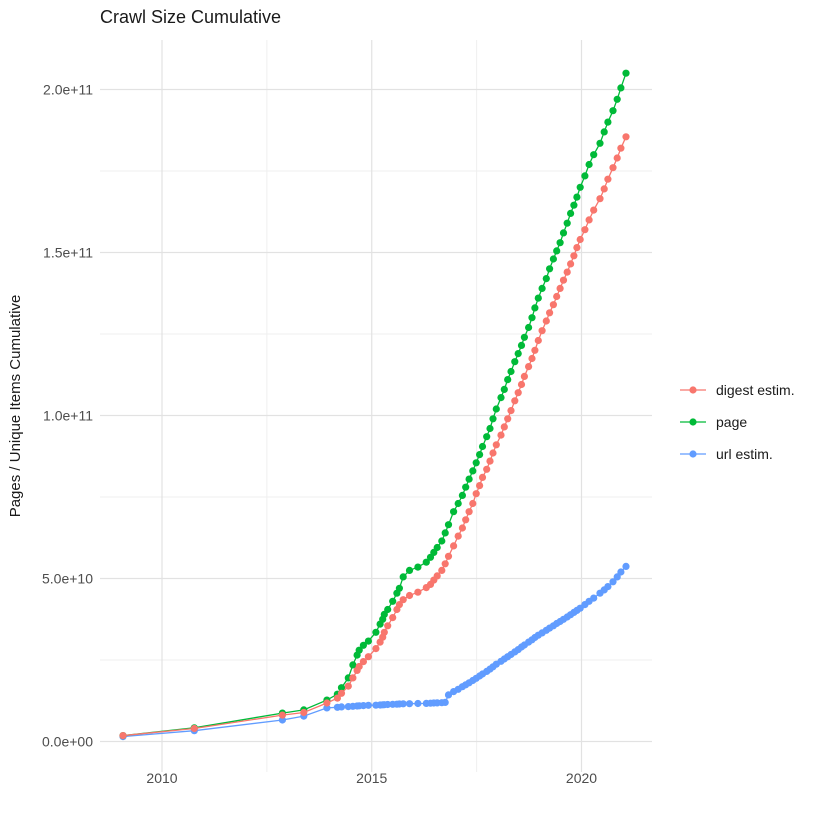 This screenshot has height=827, width=826. Describe the element at coordinates (374, 651) in the screenshot. I see `series-url-estim-` at that location.